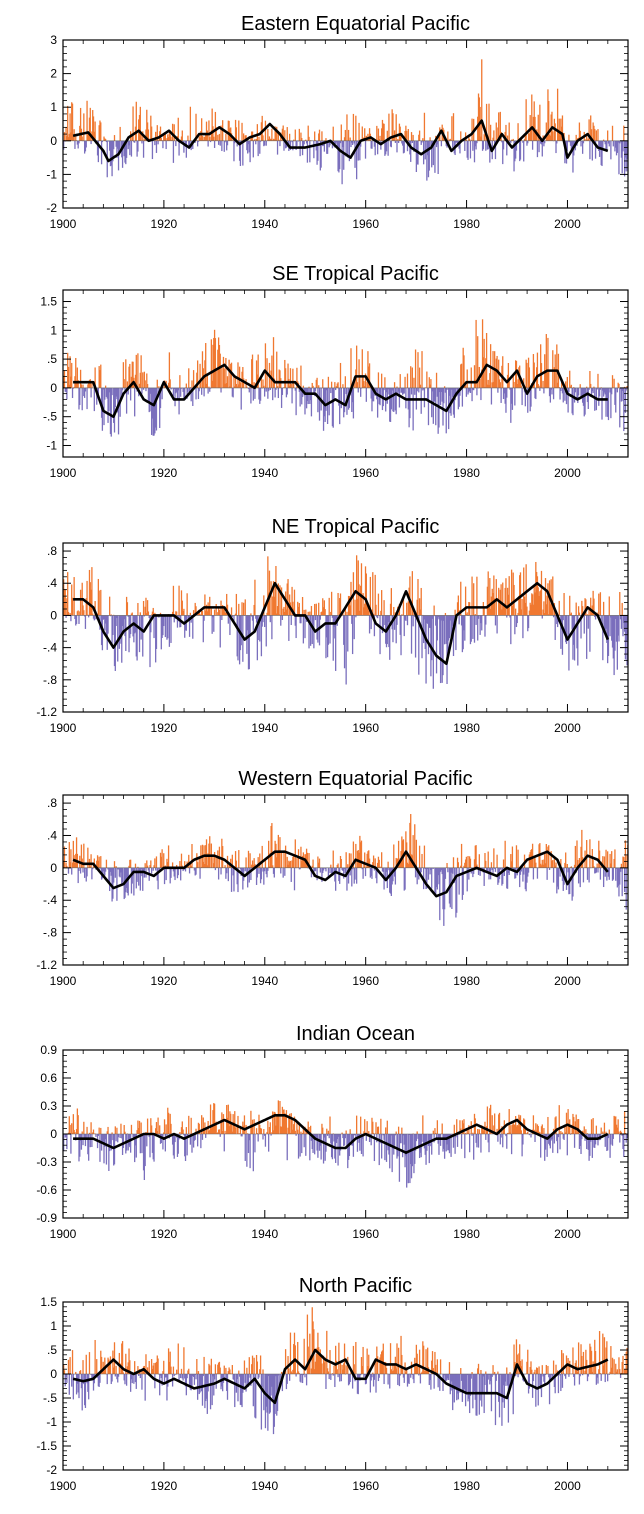 This screenshot has width=644, height=1514. I want to click on y-tick-label: -.5, so click(50, 417).